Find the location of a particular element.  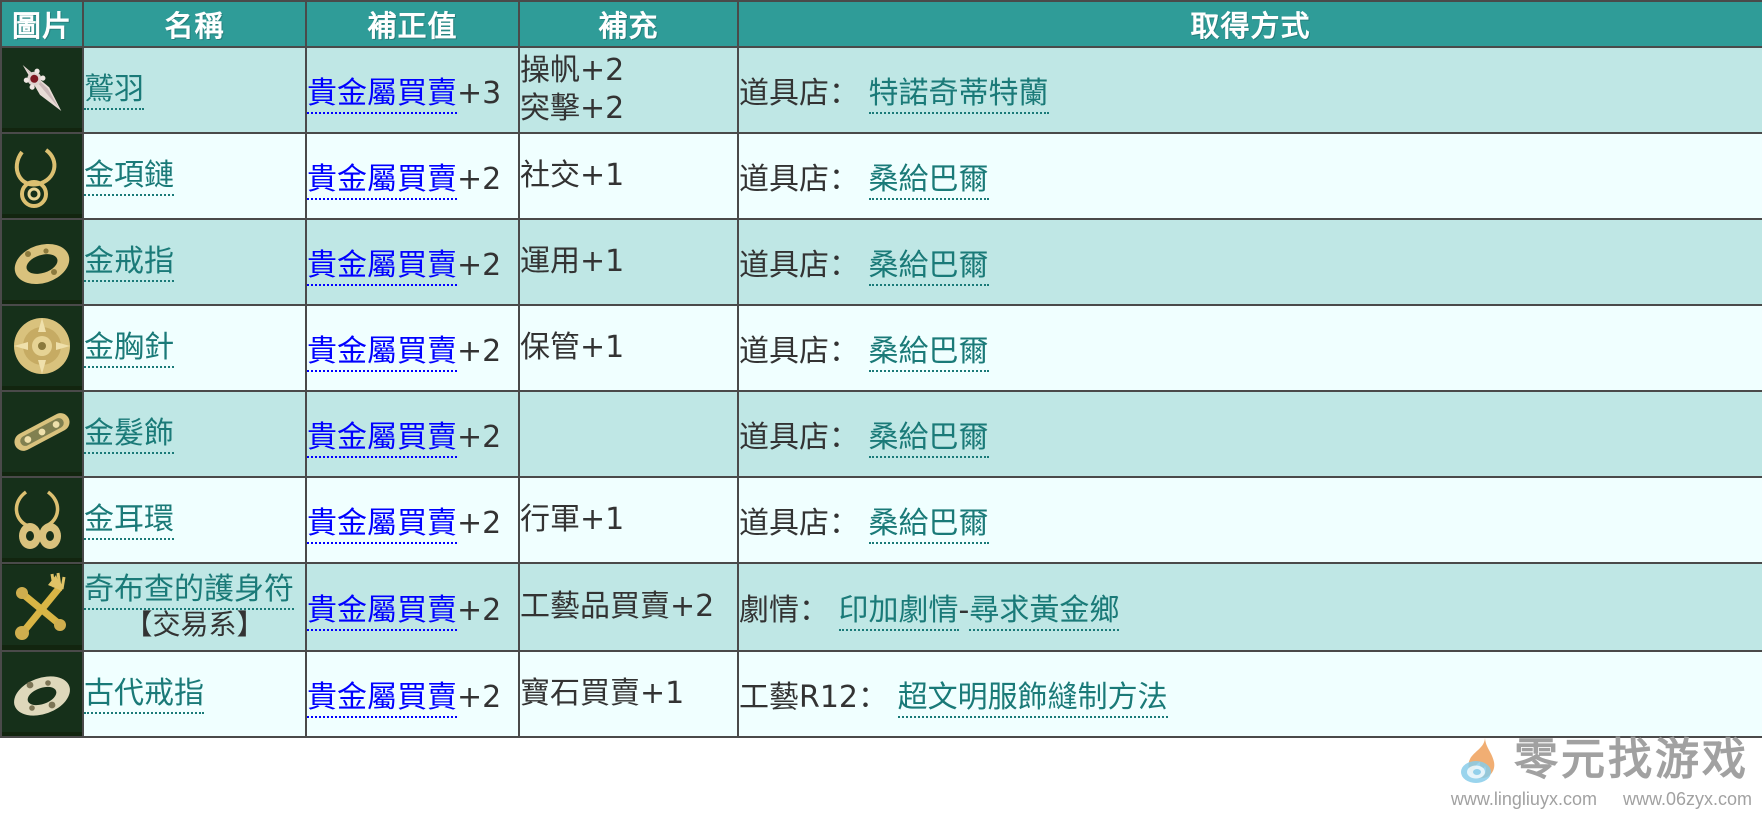

supplement-cell is located at coordinates (628, 434).